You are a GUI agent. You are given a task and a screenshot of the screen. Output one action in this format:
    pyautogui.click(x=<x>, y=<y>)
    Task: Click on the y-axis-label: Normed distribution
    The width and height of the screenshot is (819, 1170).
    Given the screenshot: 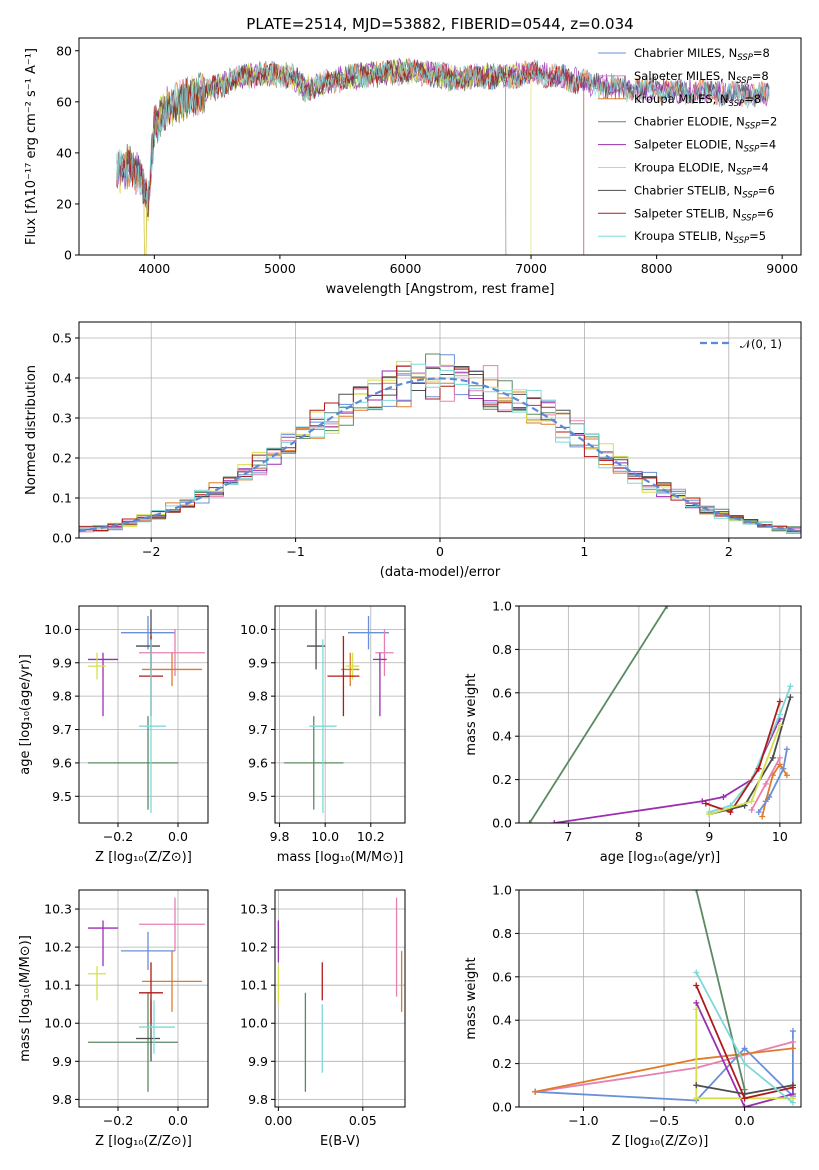 What is the action you would take?
    pyautogui.click(x=31, y=430)
    